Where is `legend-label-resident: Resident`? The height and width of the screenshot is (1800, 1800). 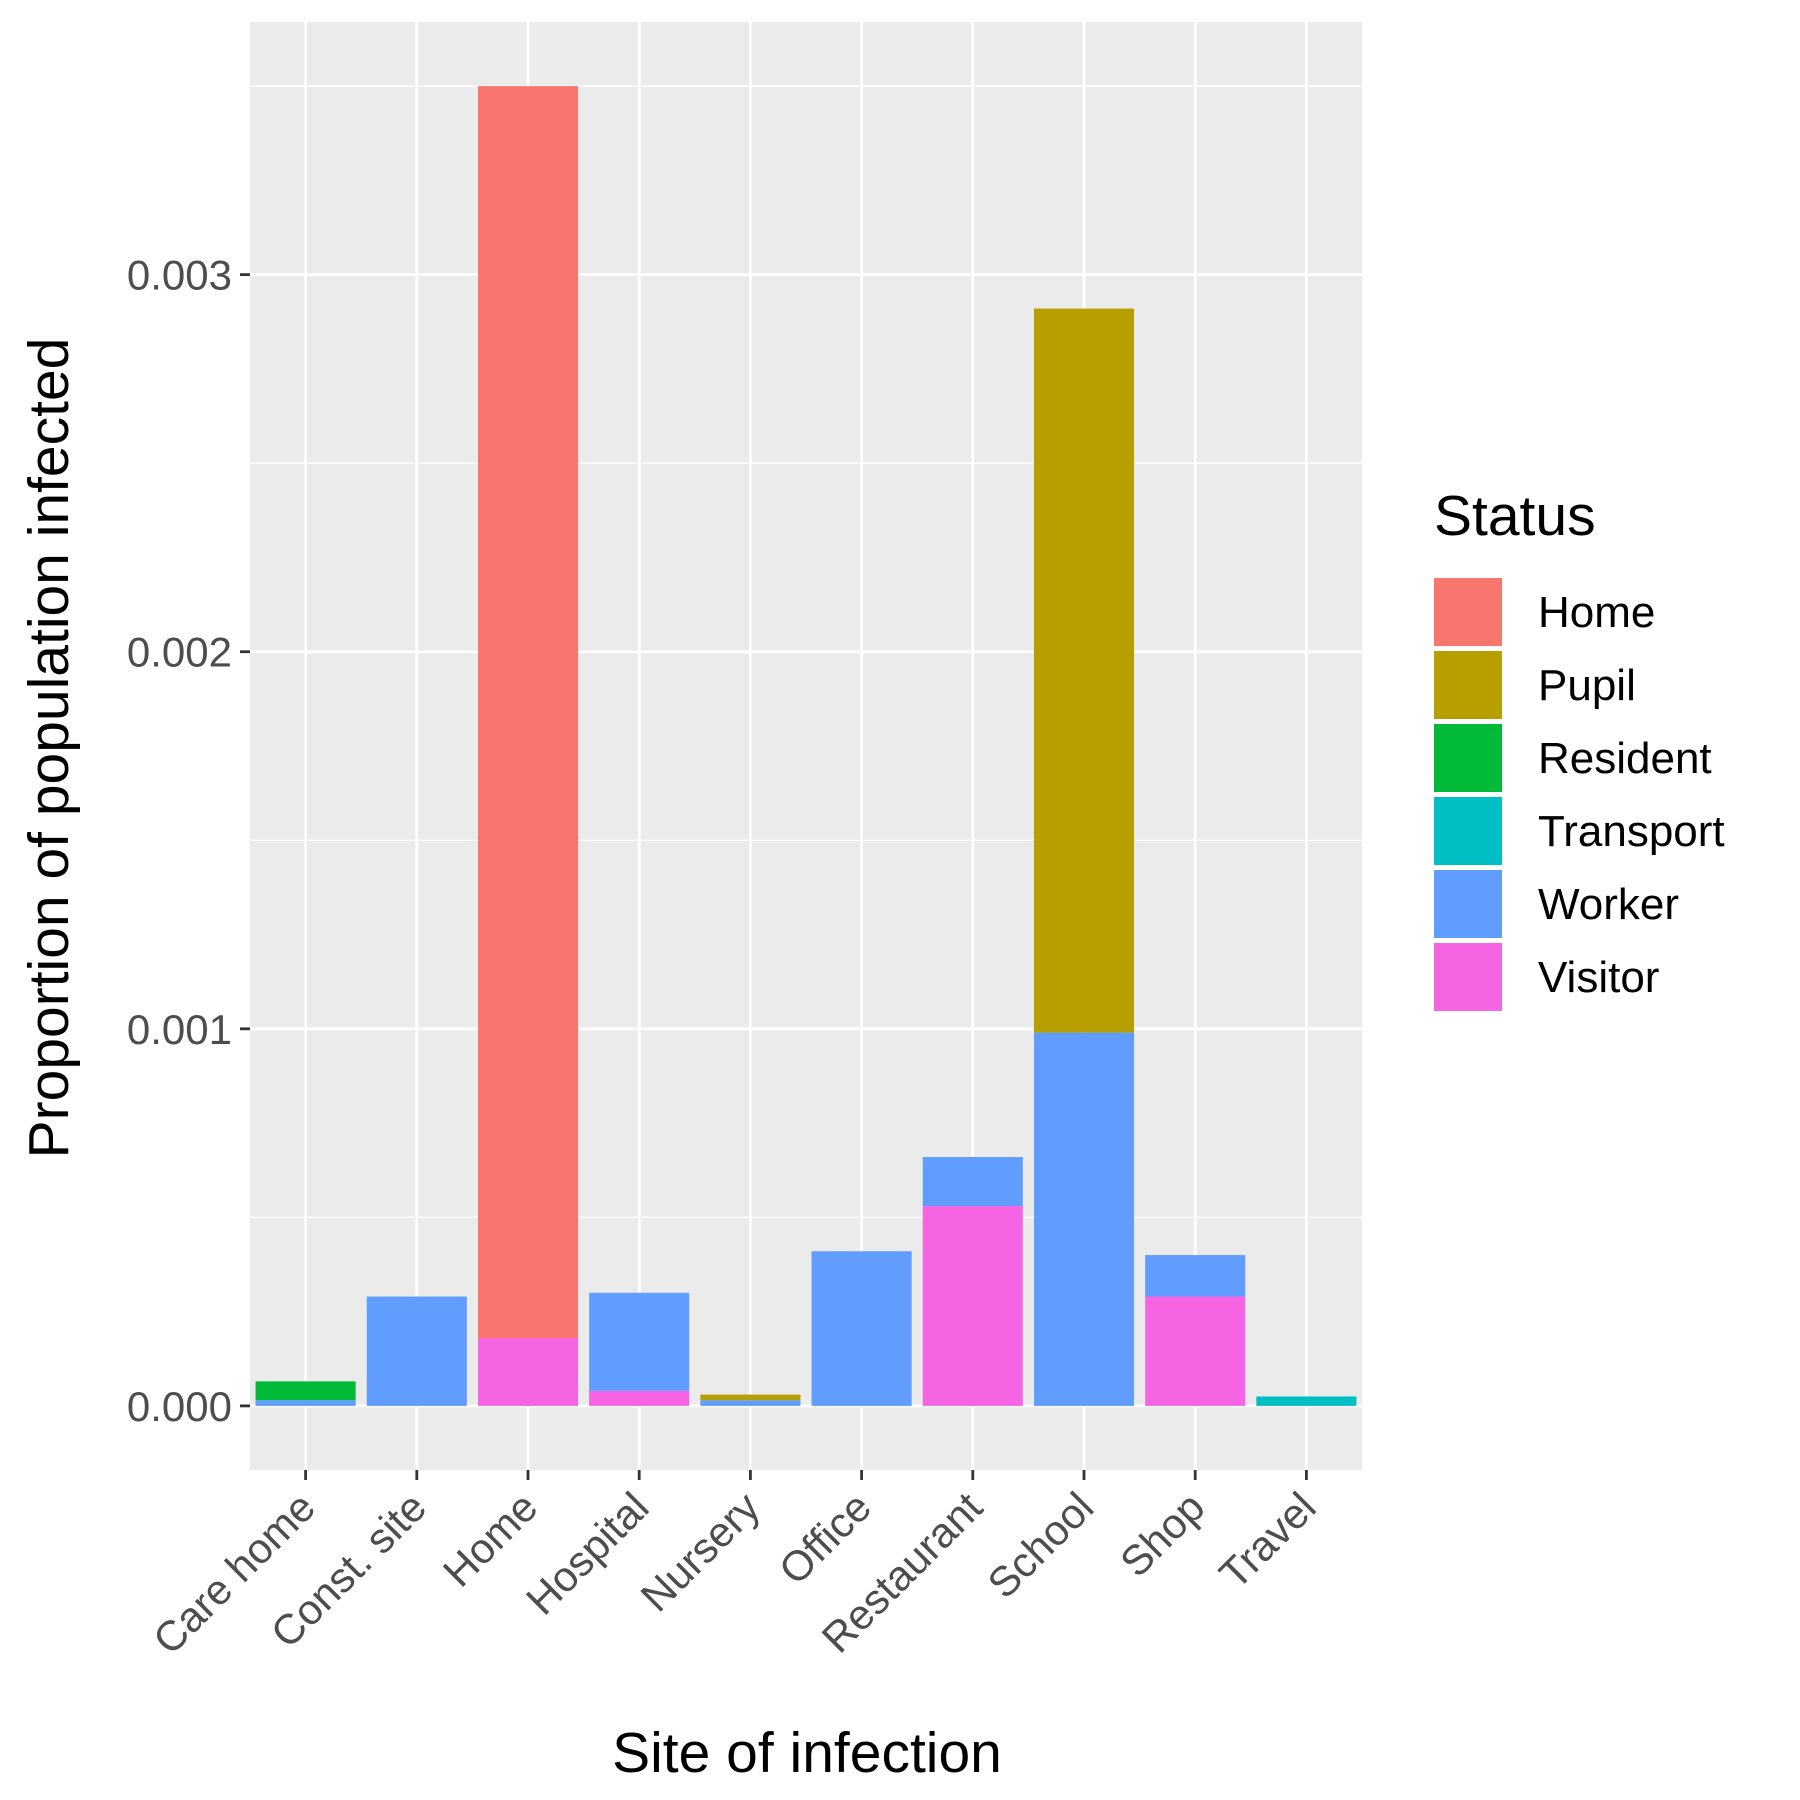
legend-label-resident: Resident is located at coordinates (1625, 758).